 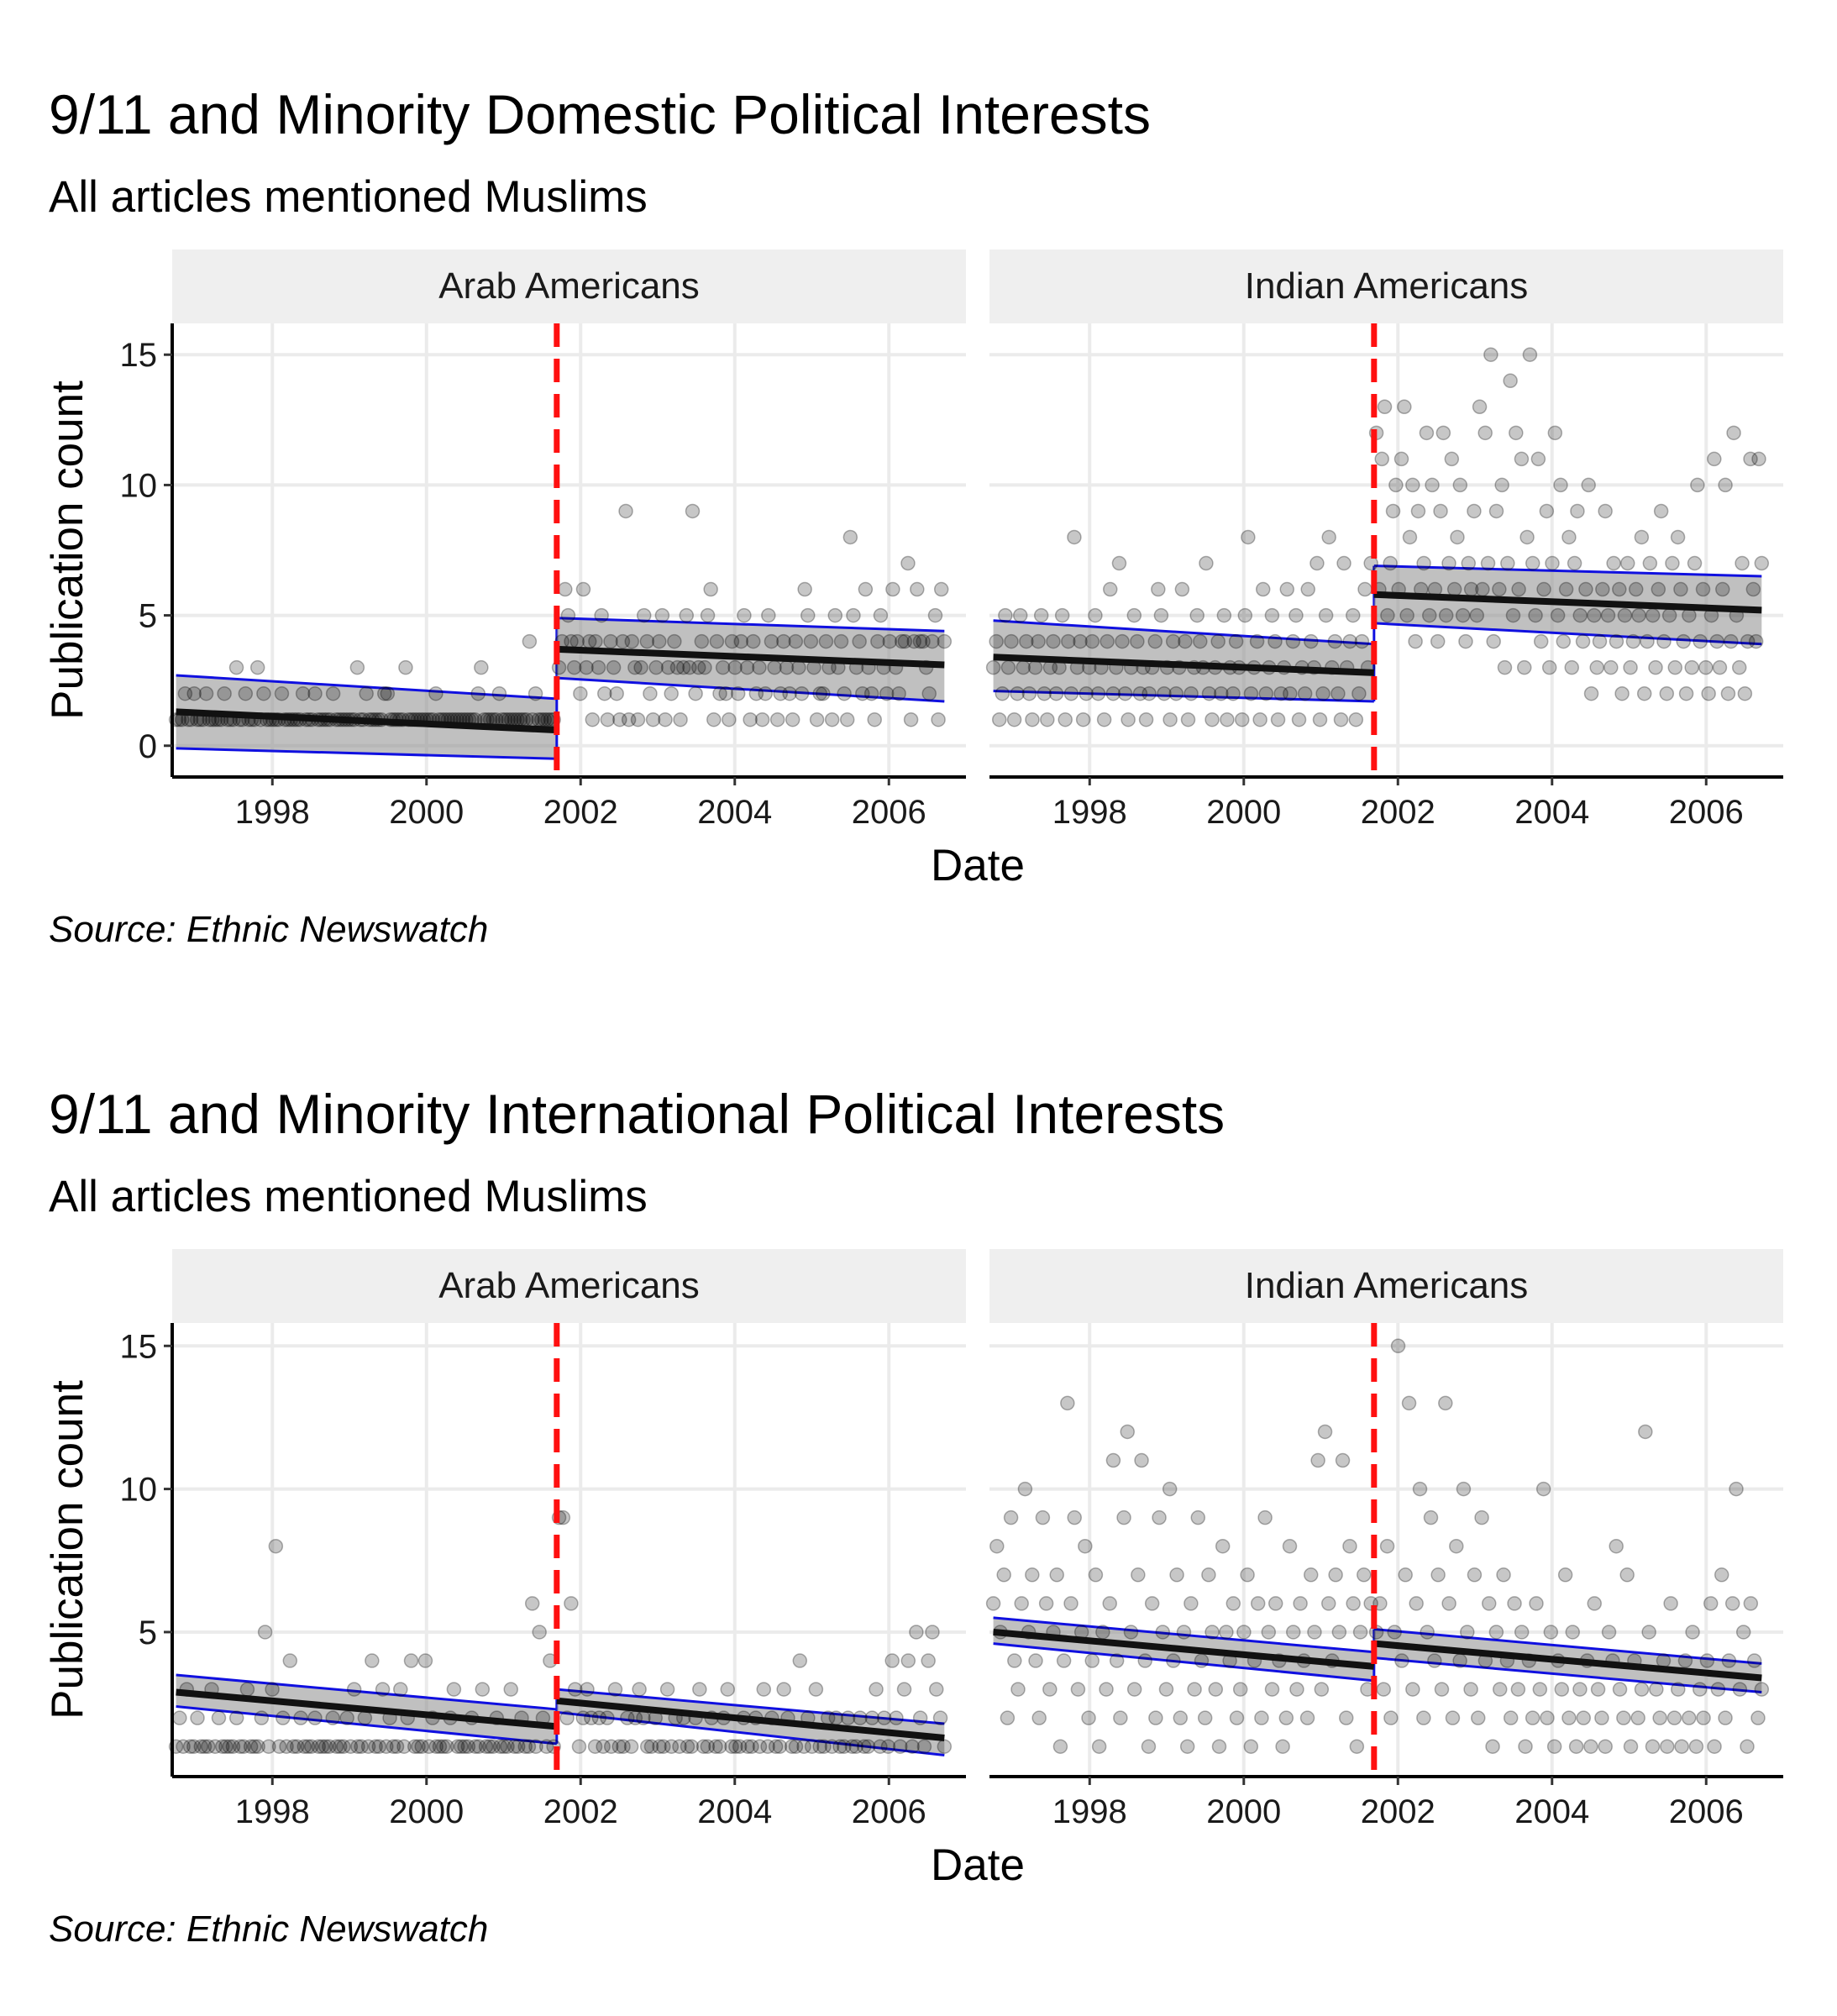 I want to click on ci-upper-line, so click(x=1183, y=632).